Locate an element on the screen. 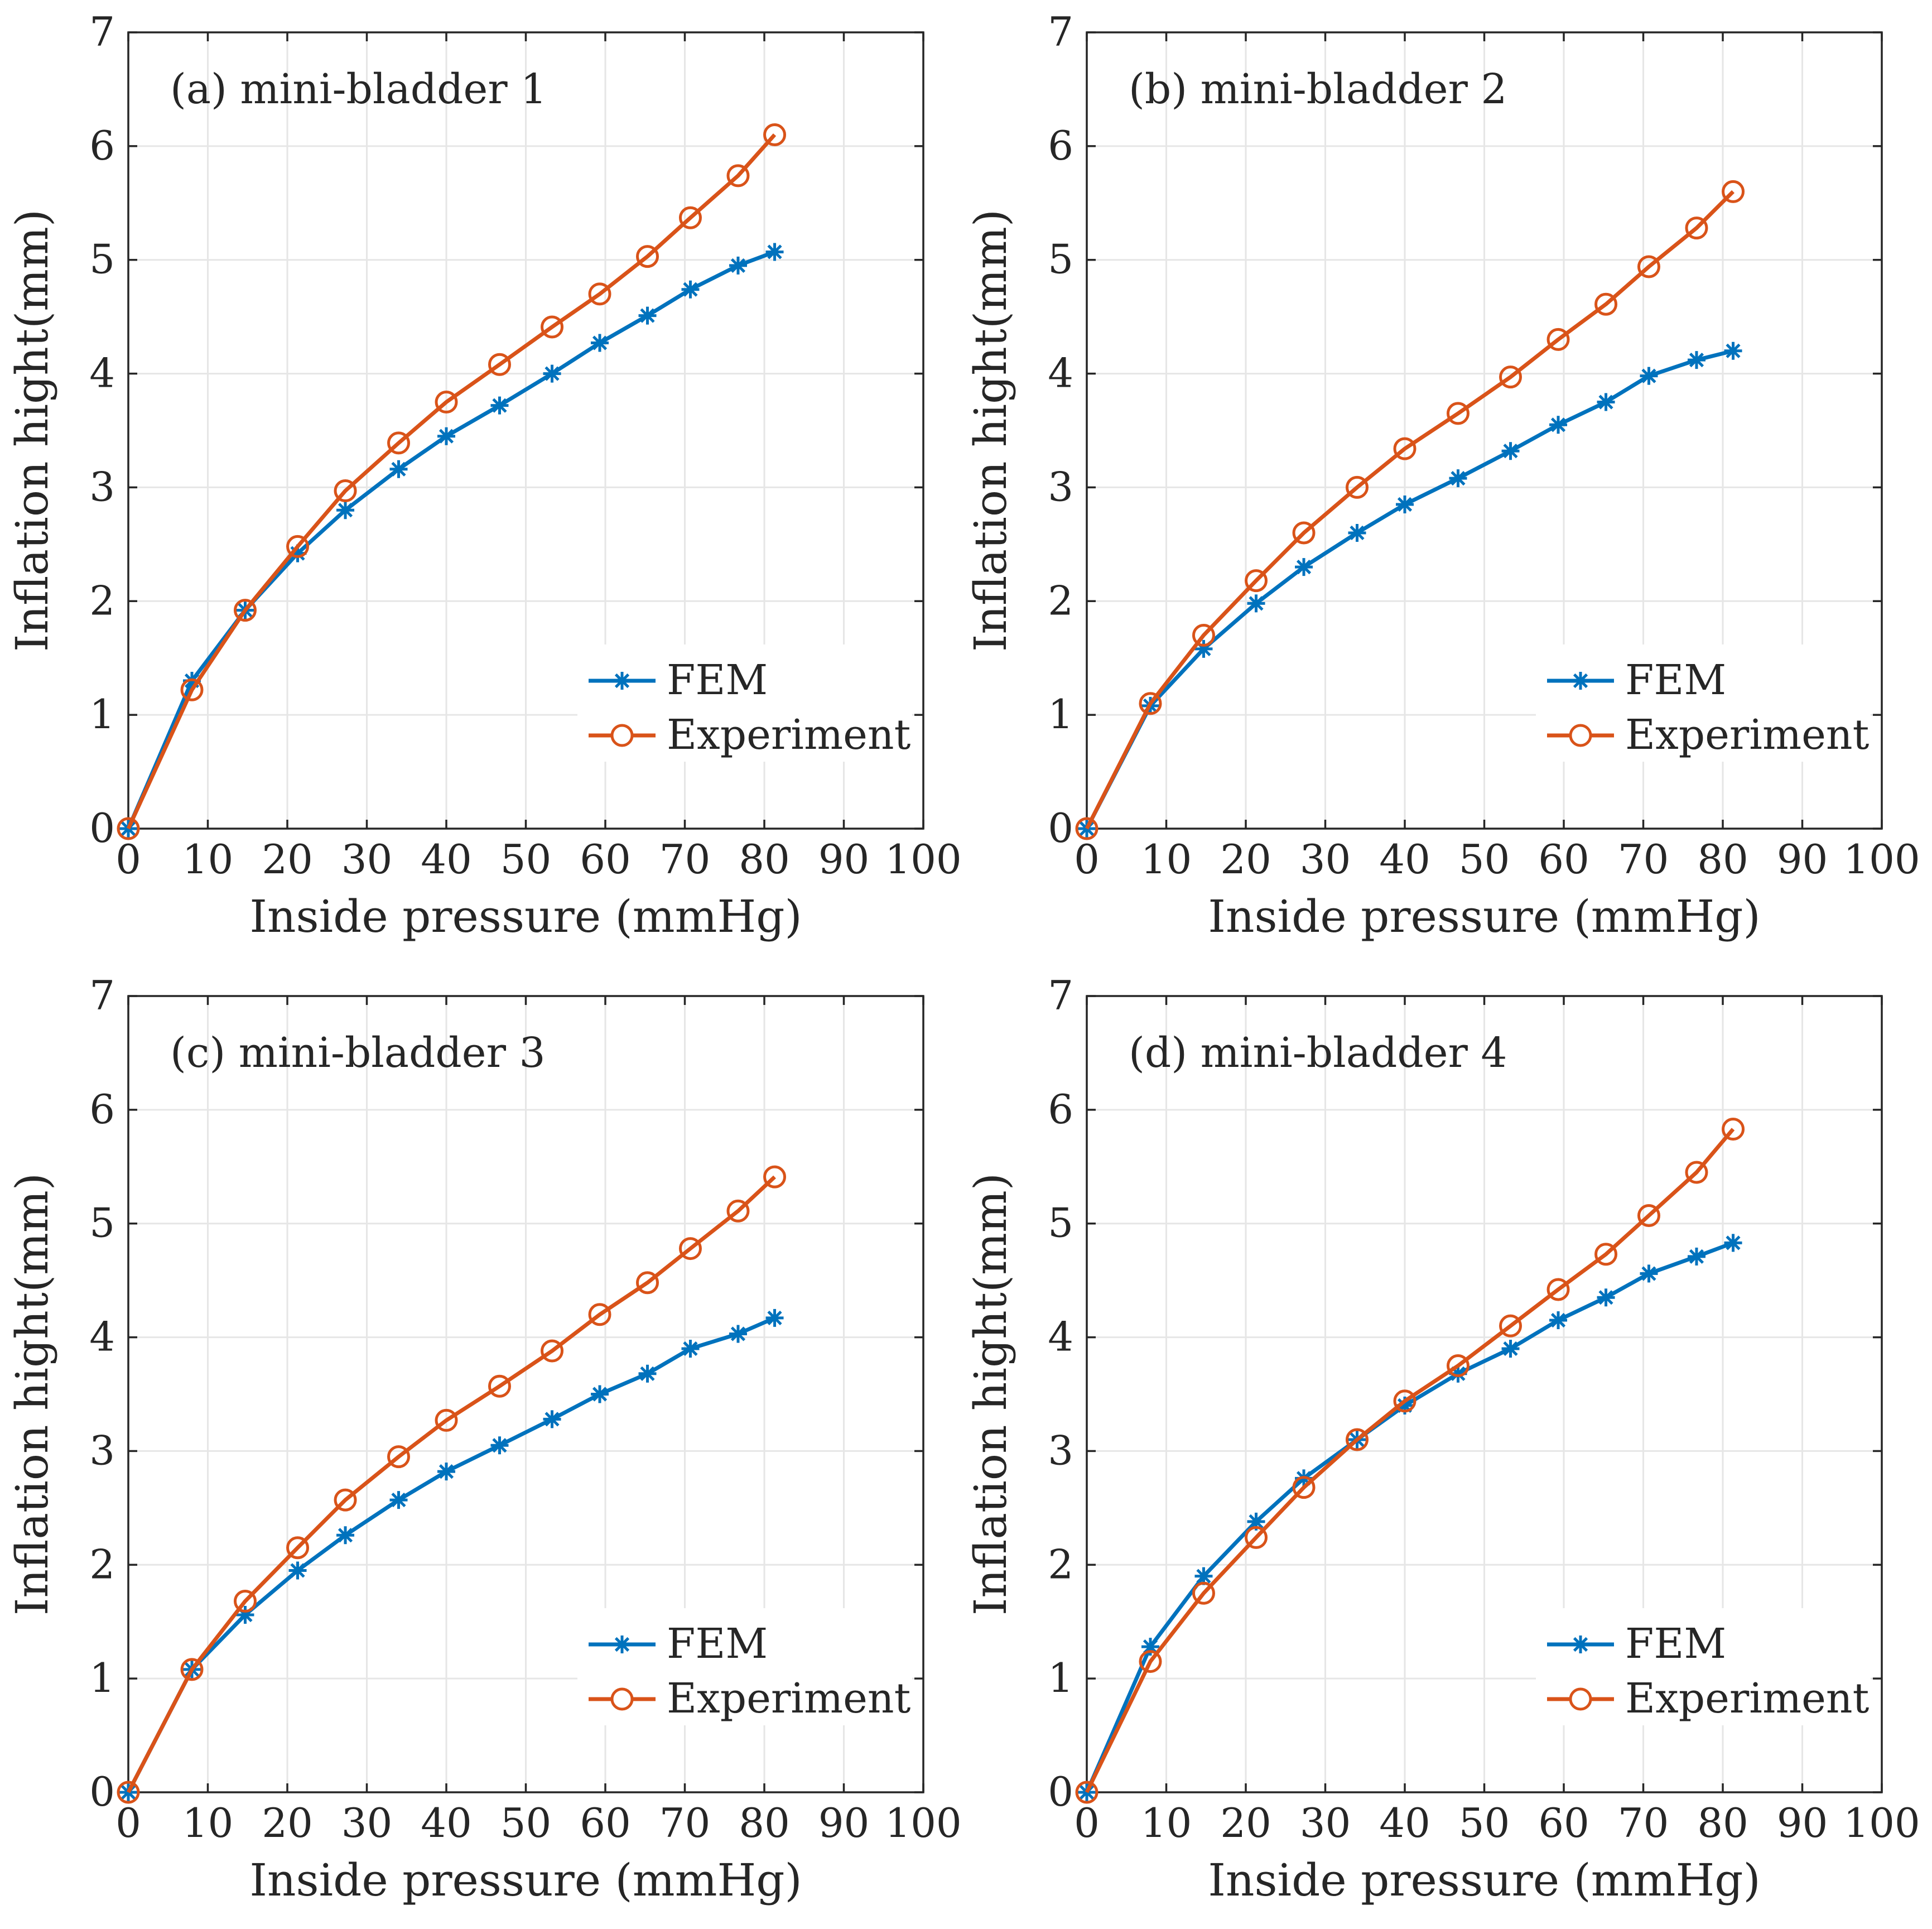 This screenshot has width=1932, height=1929. y-axis-label: Inflation hight(mm) is located at coordinates (990, 430).